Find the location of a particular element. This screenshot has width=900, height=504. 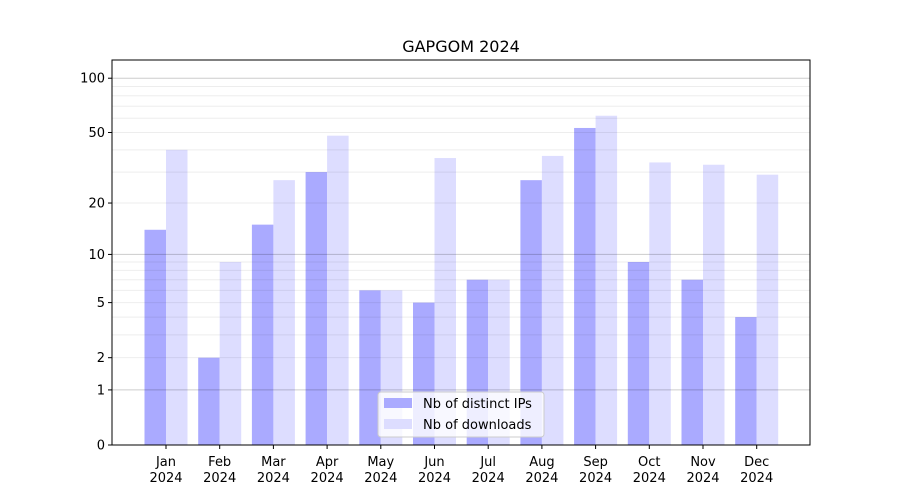

legend-label: Nb of distinct IPs is located at coordinates (477, 404).